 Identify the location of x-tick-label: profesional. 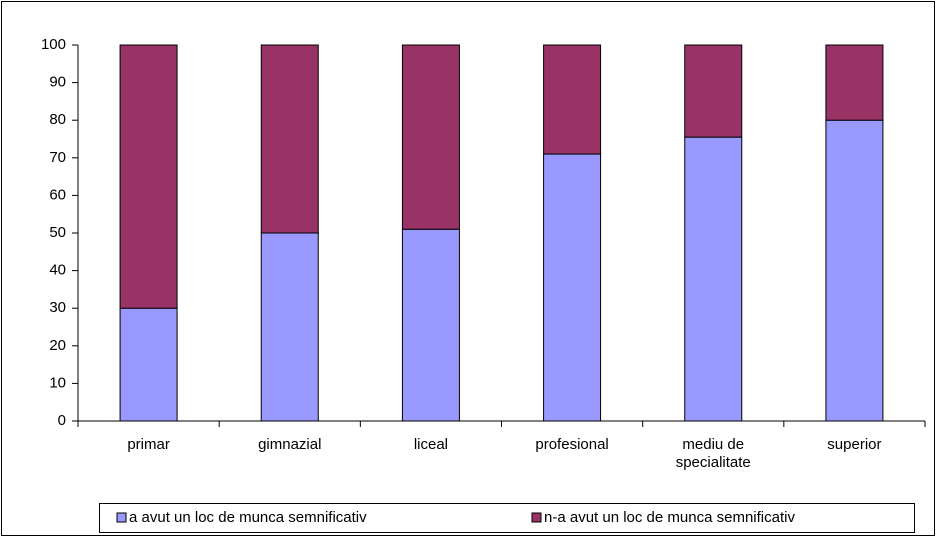
(572, 444).